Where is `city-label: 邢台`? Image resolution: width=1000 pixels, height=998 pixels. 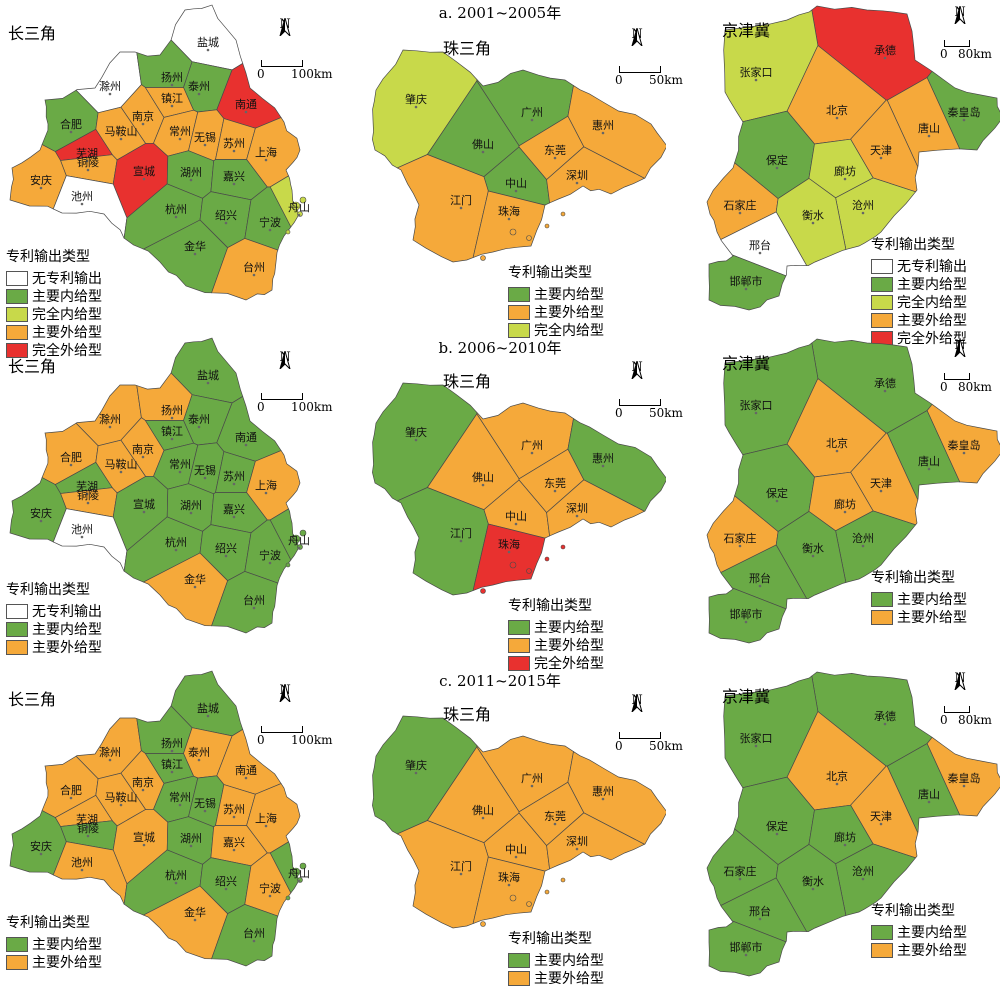
city-label: 邢台 is located at coordinates (760, 245).